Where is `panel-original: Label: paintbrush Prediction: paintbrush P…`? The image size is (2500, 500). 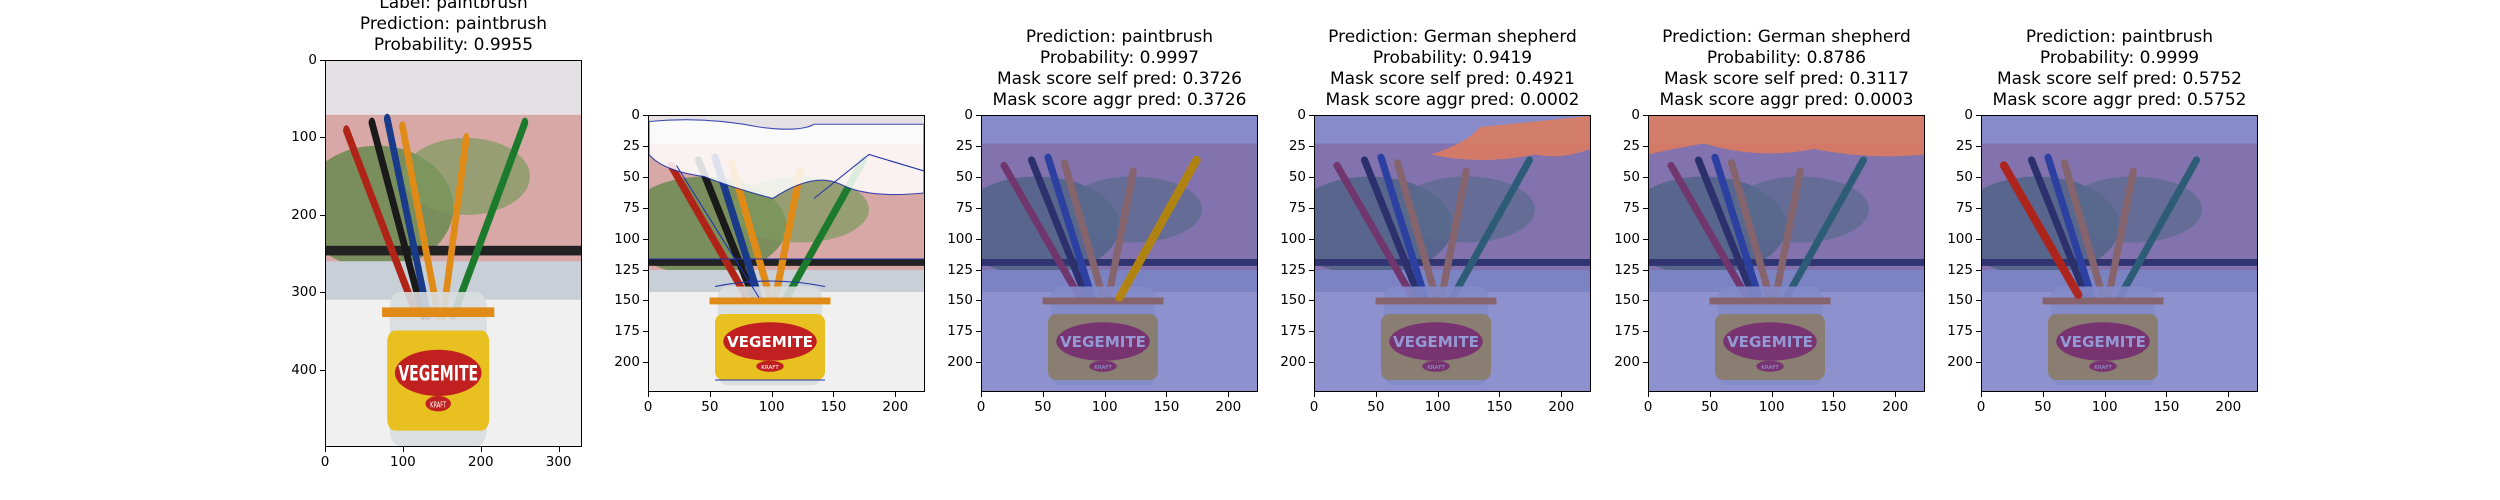
panel-original: Label: paintbrush Prediction: paintbrush P… is located at coordinates (455, 250).